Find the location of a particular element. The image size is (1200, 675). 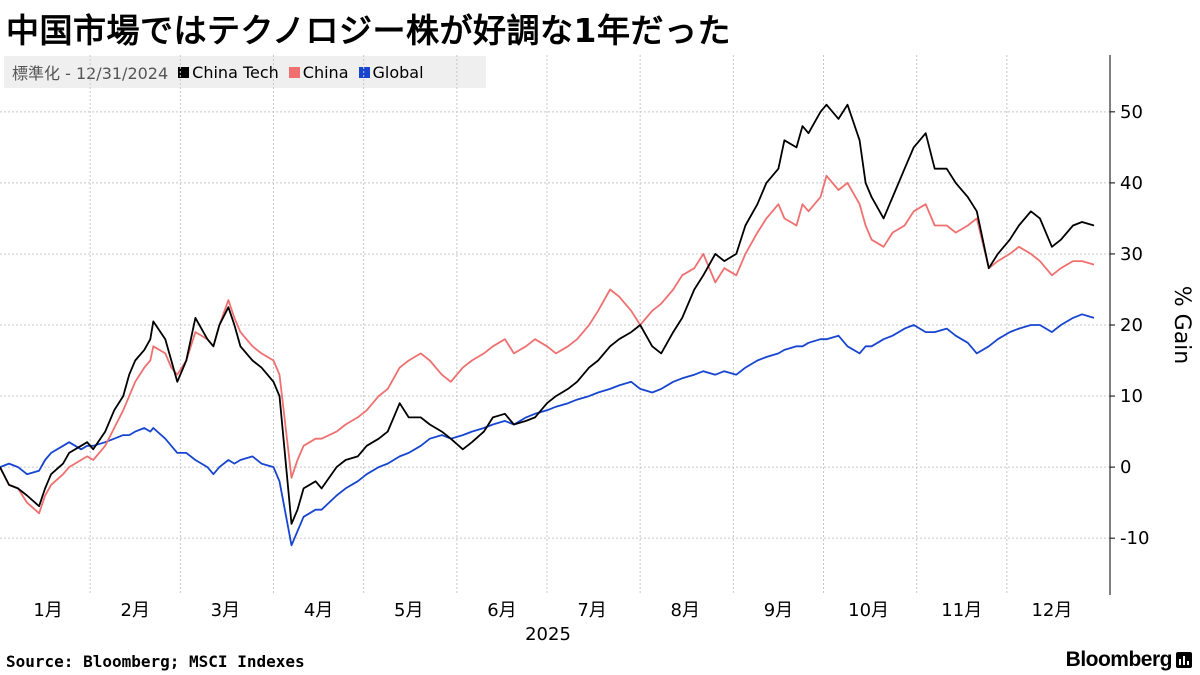

y-tick-label: 10 is located at coordinates (1131, 396).